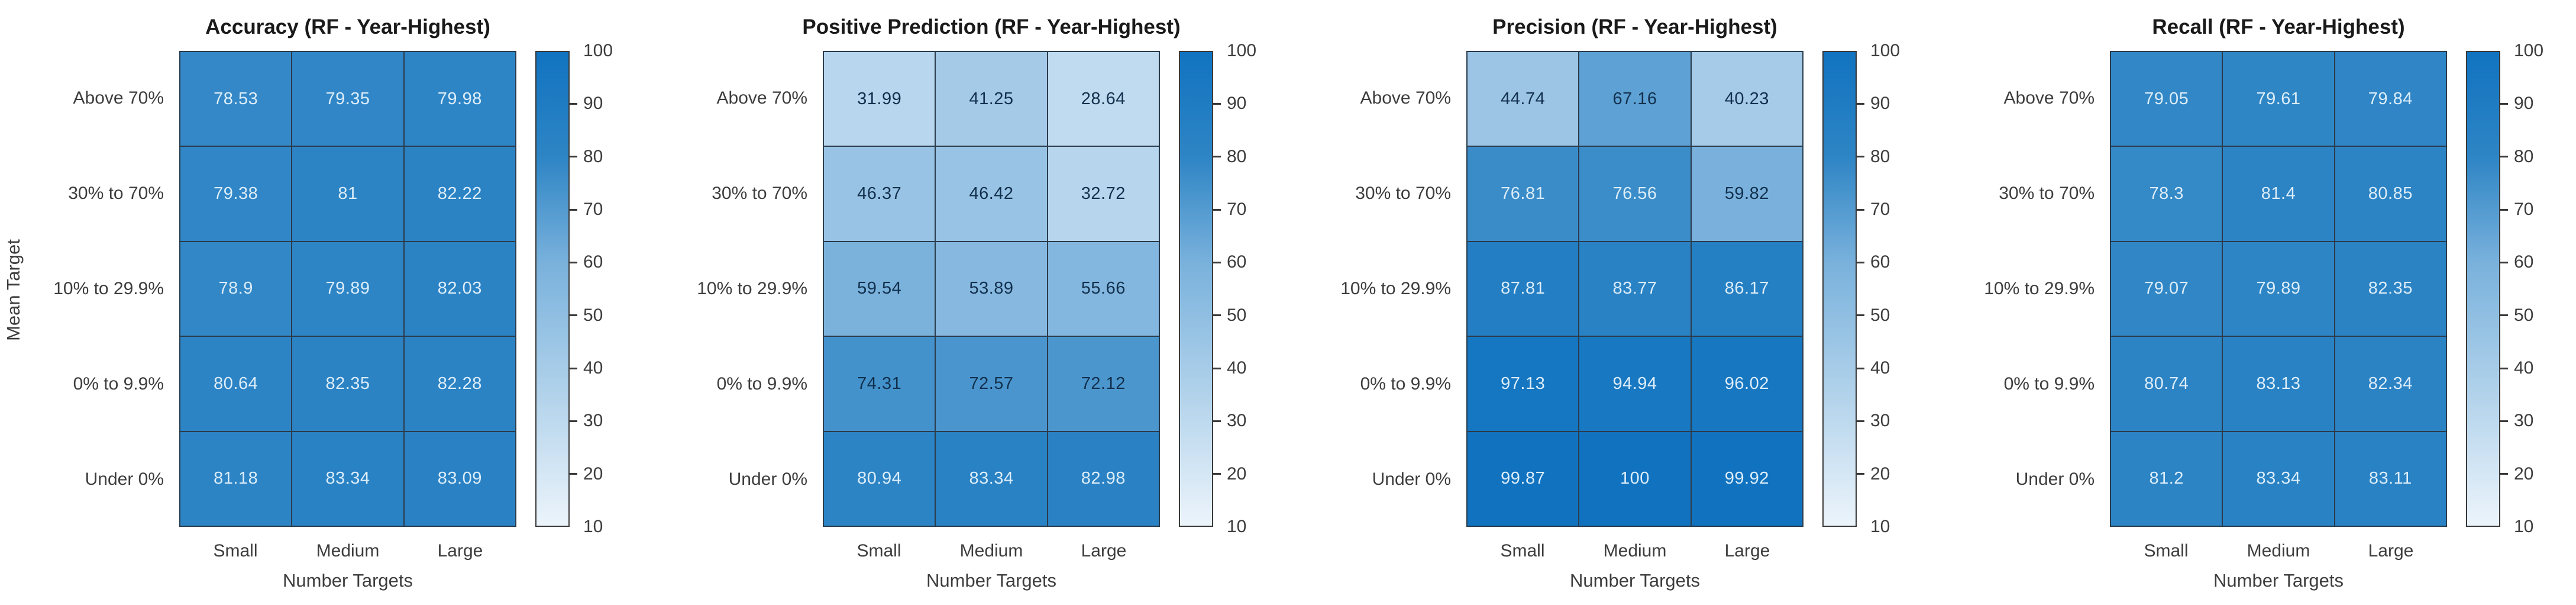  Describe the element at coordinates (2391, 551) in the screenshot. I see `x-tick-label: Large` at that location.